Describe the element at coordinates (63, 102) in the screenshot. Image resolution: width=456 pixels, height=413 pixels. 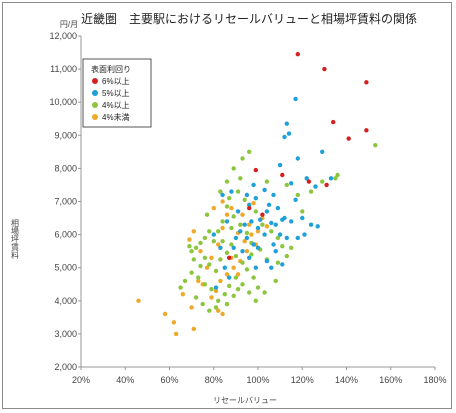
I see `y-tick-label: 10,000` at that location.